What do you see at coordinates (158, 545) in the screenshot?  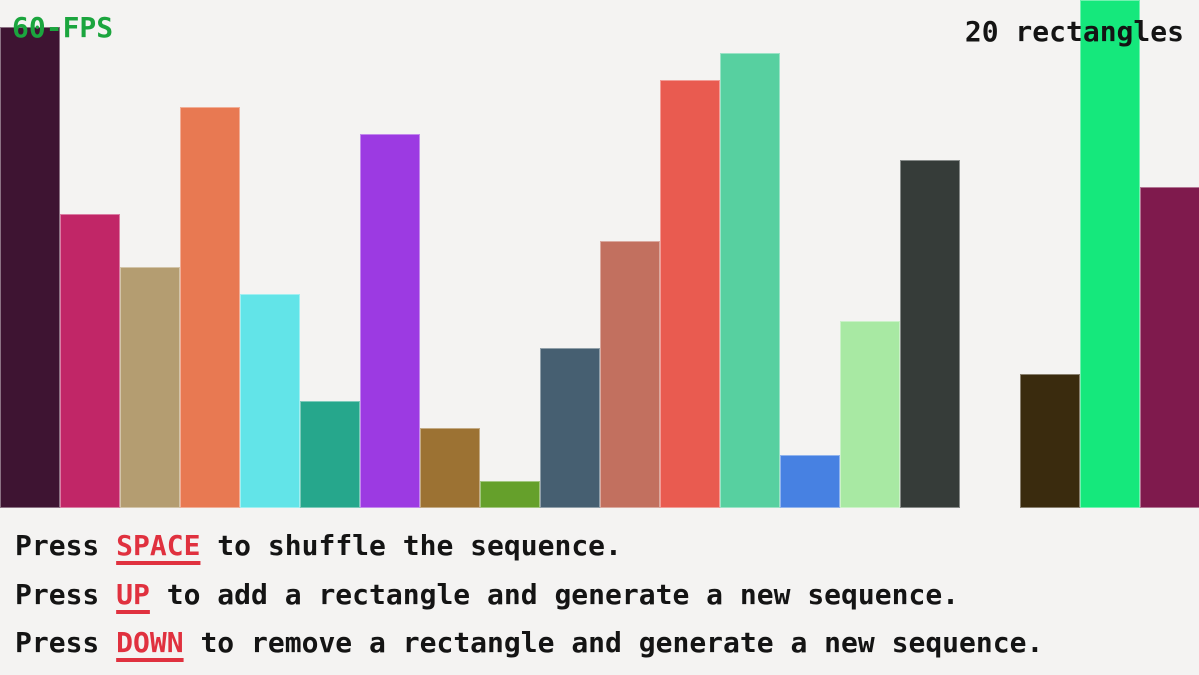 I see `key-space: SPACE` at bounding box center [158, 545].